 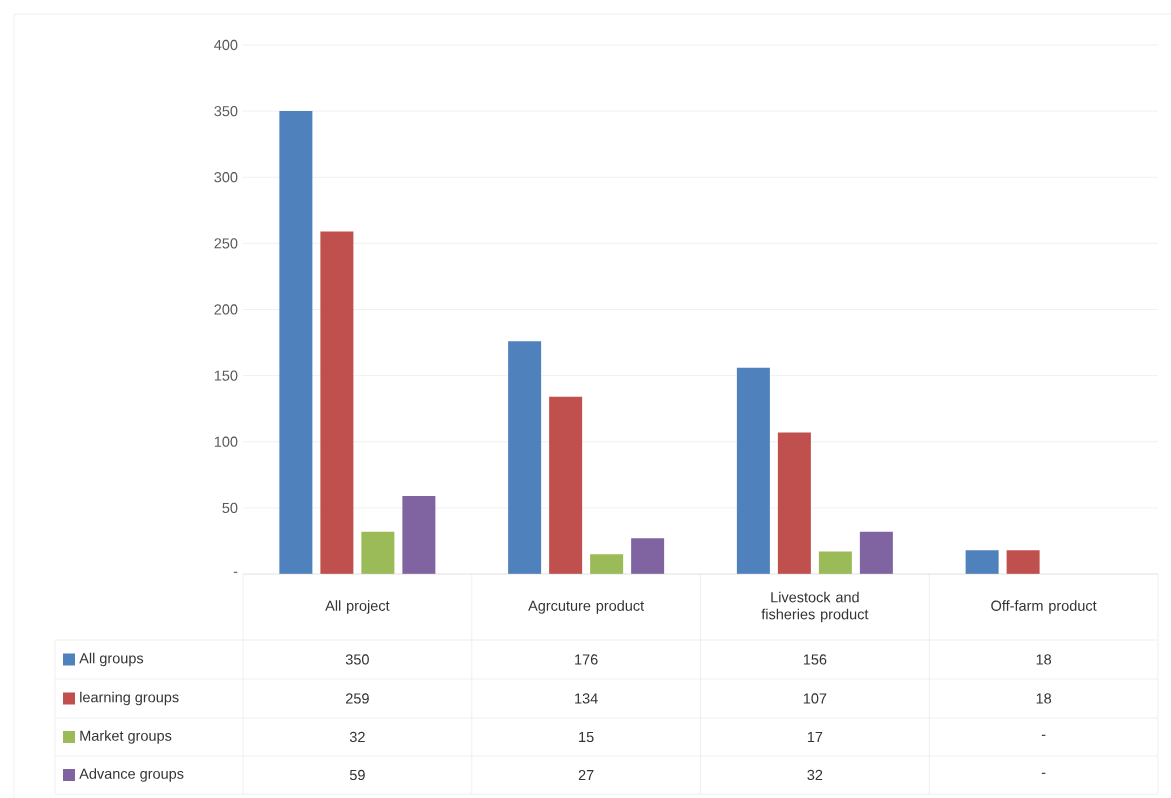 What do you see at coordinates (131, 775) in the screenshot?
I see `legend-label: Advance groups` at bounding box center [131, 775].